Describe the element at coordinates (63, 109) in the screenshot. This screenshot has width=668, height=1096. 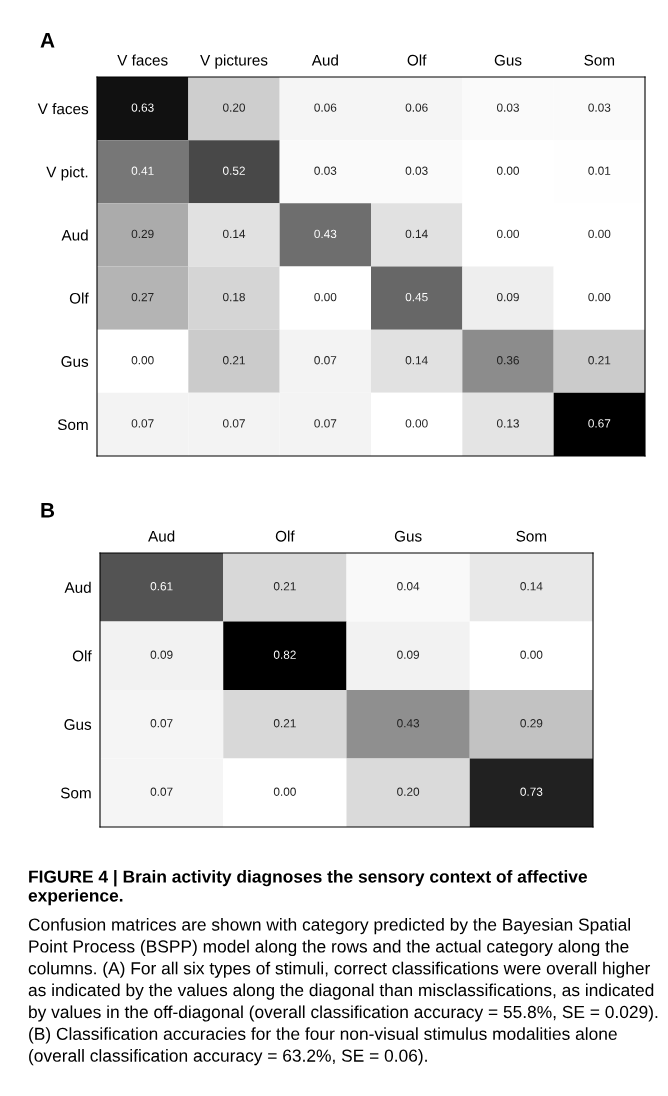
I see `y-tick-label: V faces` at that location.